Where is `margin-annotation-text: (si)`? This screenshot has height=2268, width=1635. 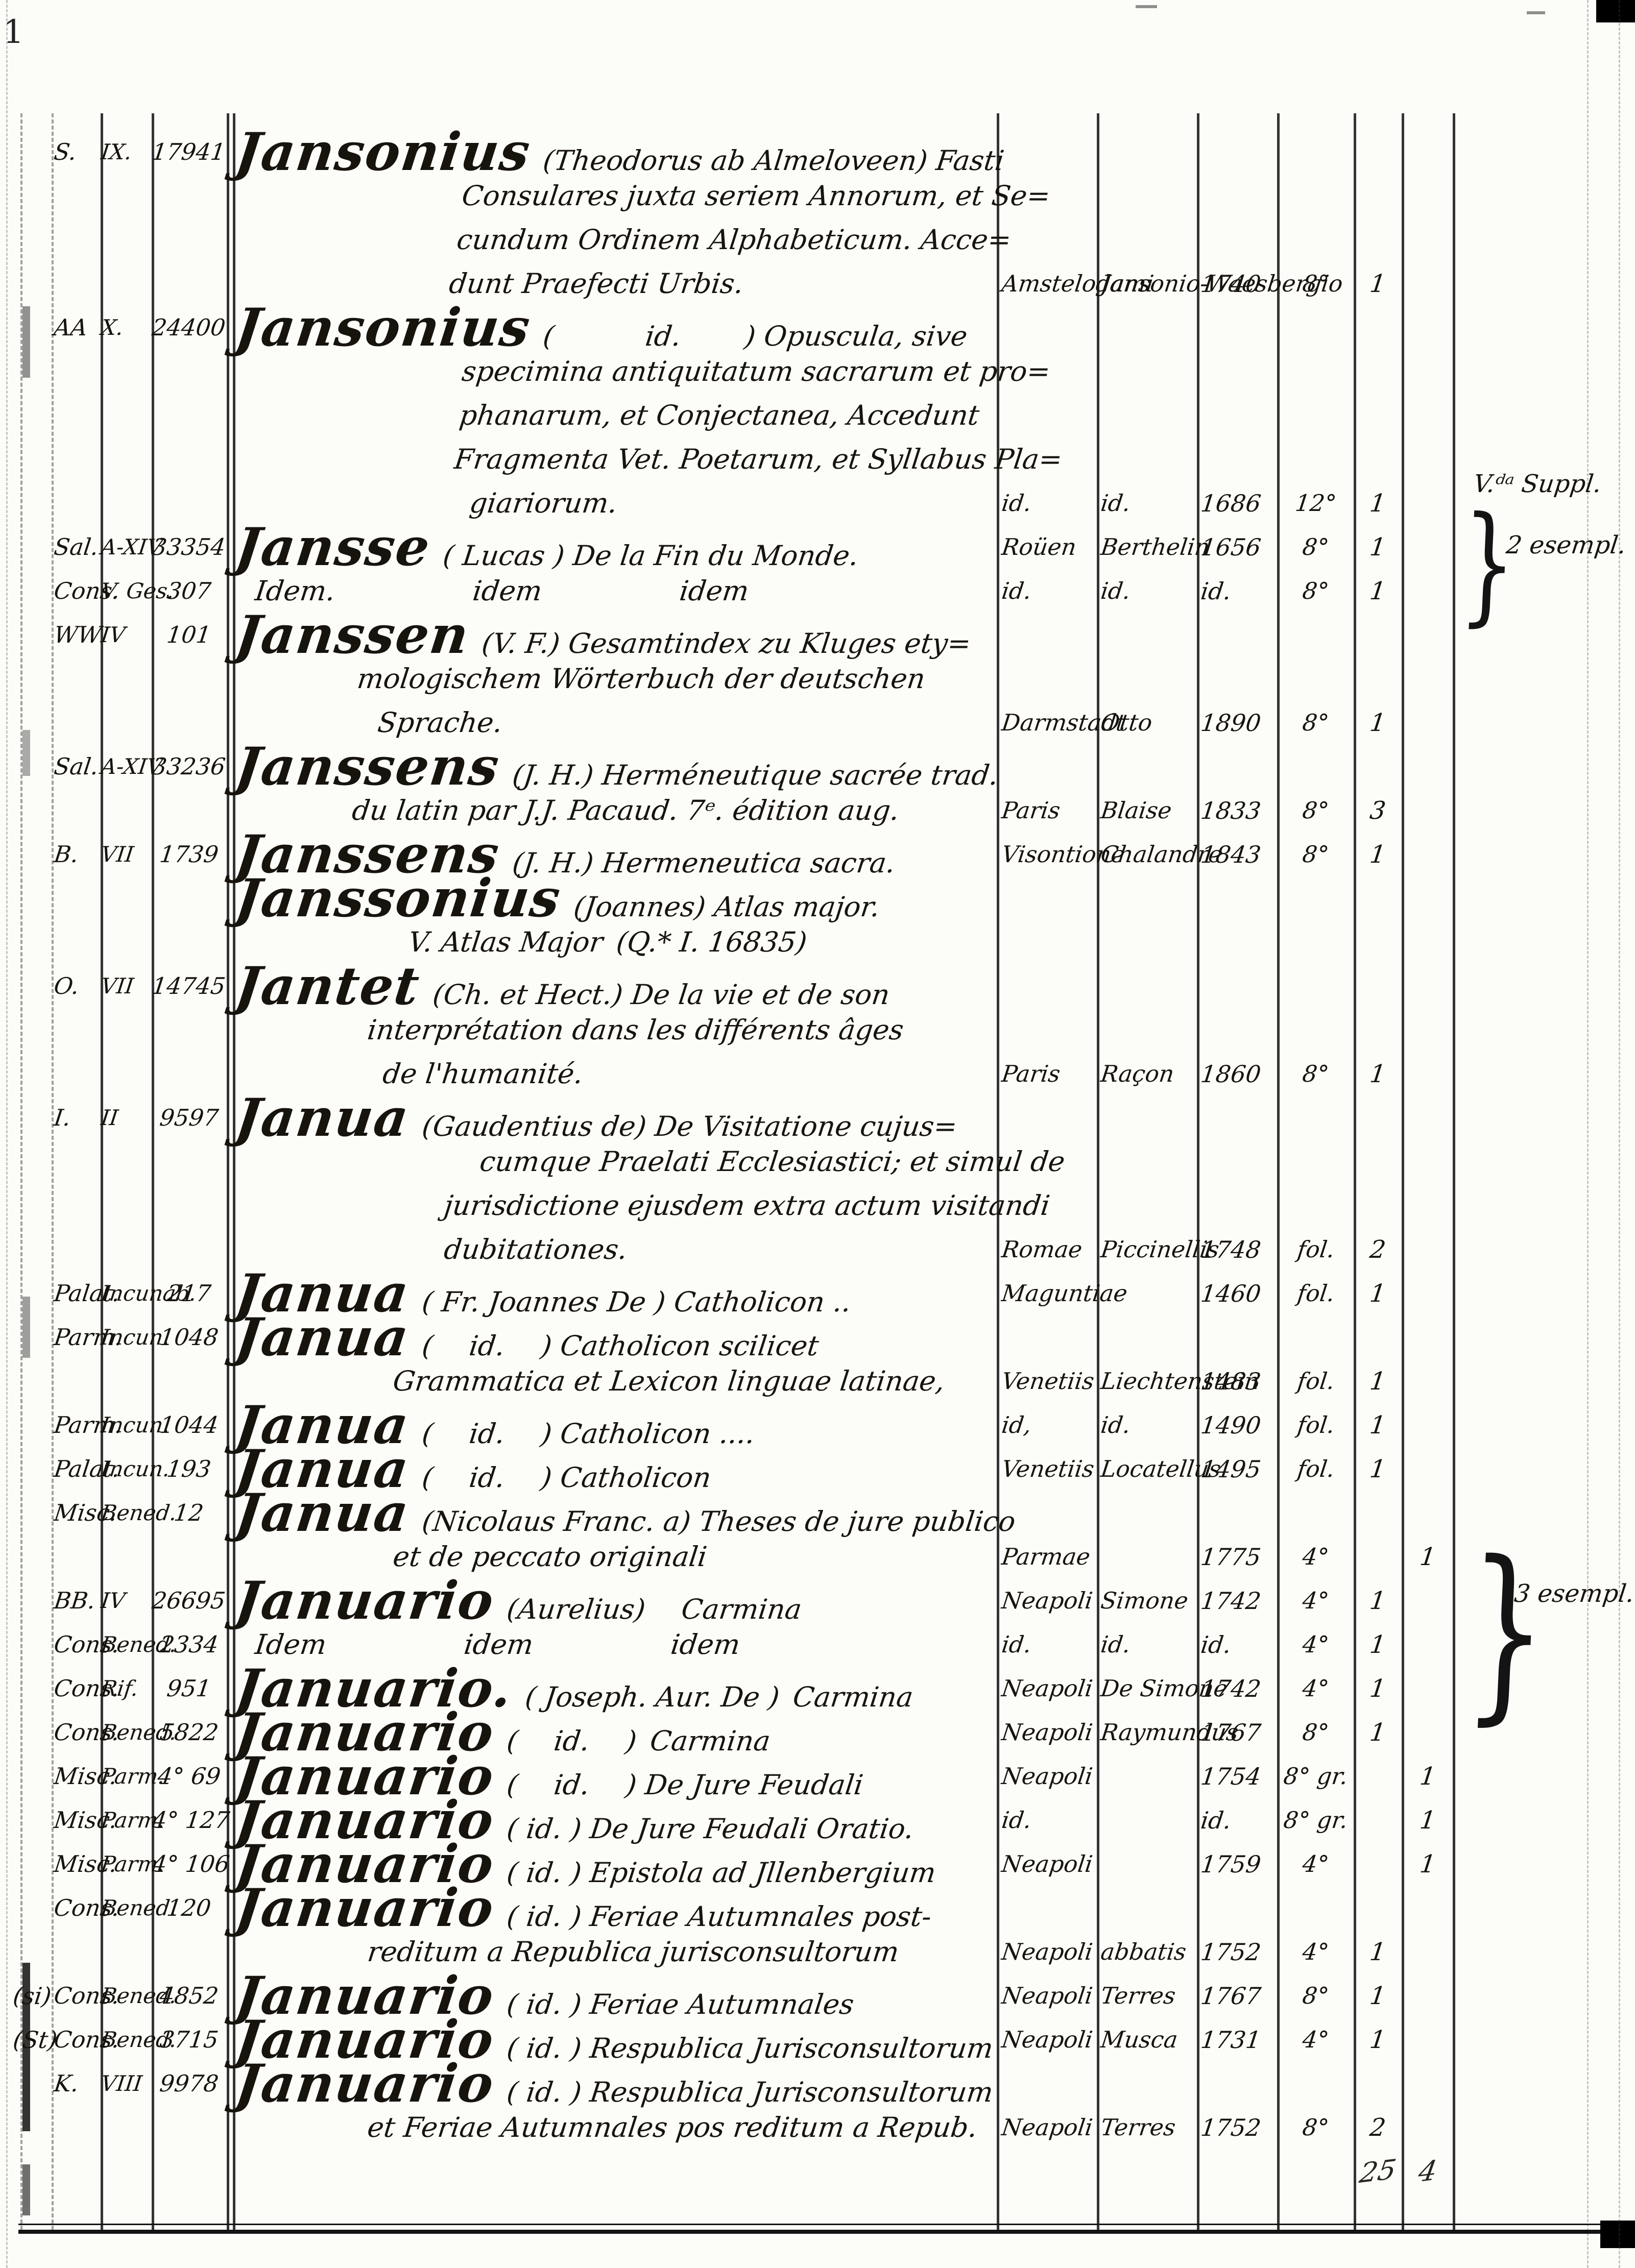
margin-annotation-text: (si) is located at coordinates (32, 1996).